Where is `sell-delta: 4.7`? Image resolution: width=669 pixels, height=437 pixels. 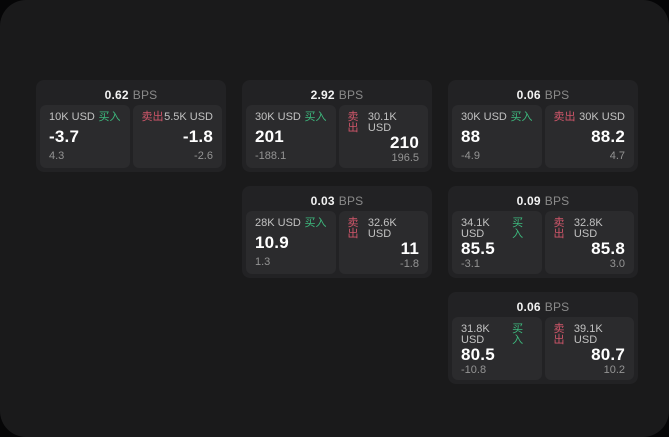
sell-delta: 4.7 is located at coordinates (617, 156).